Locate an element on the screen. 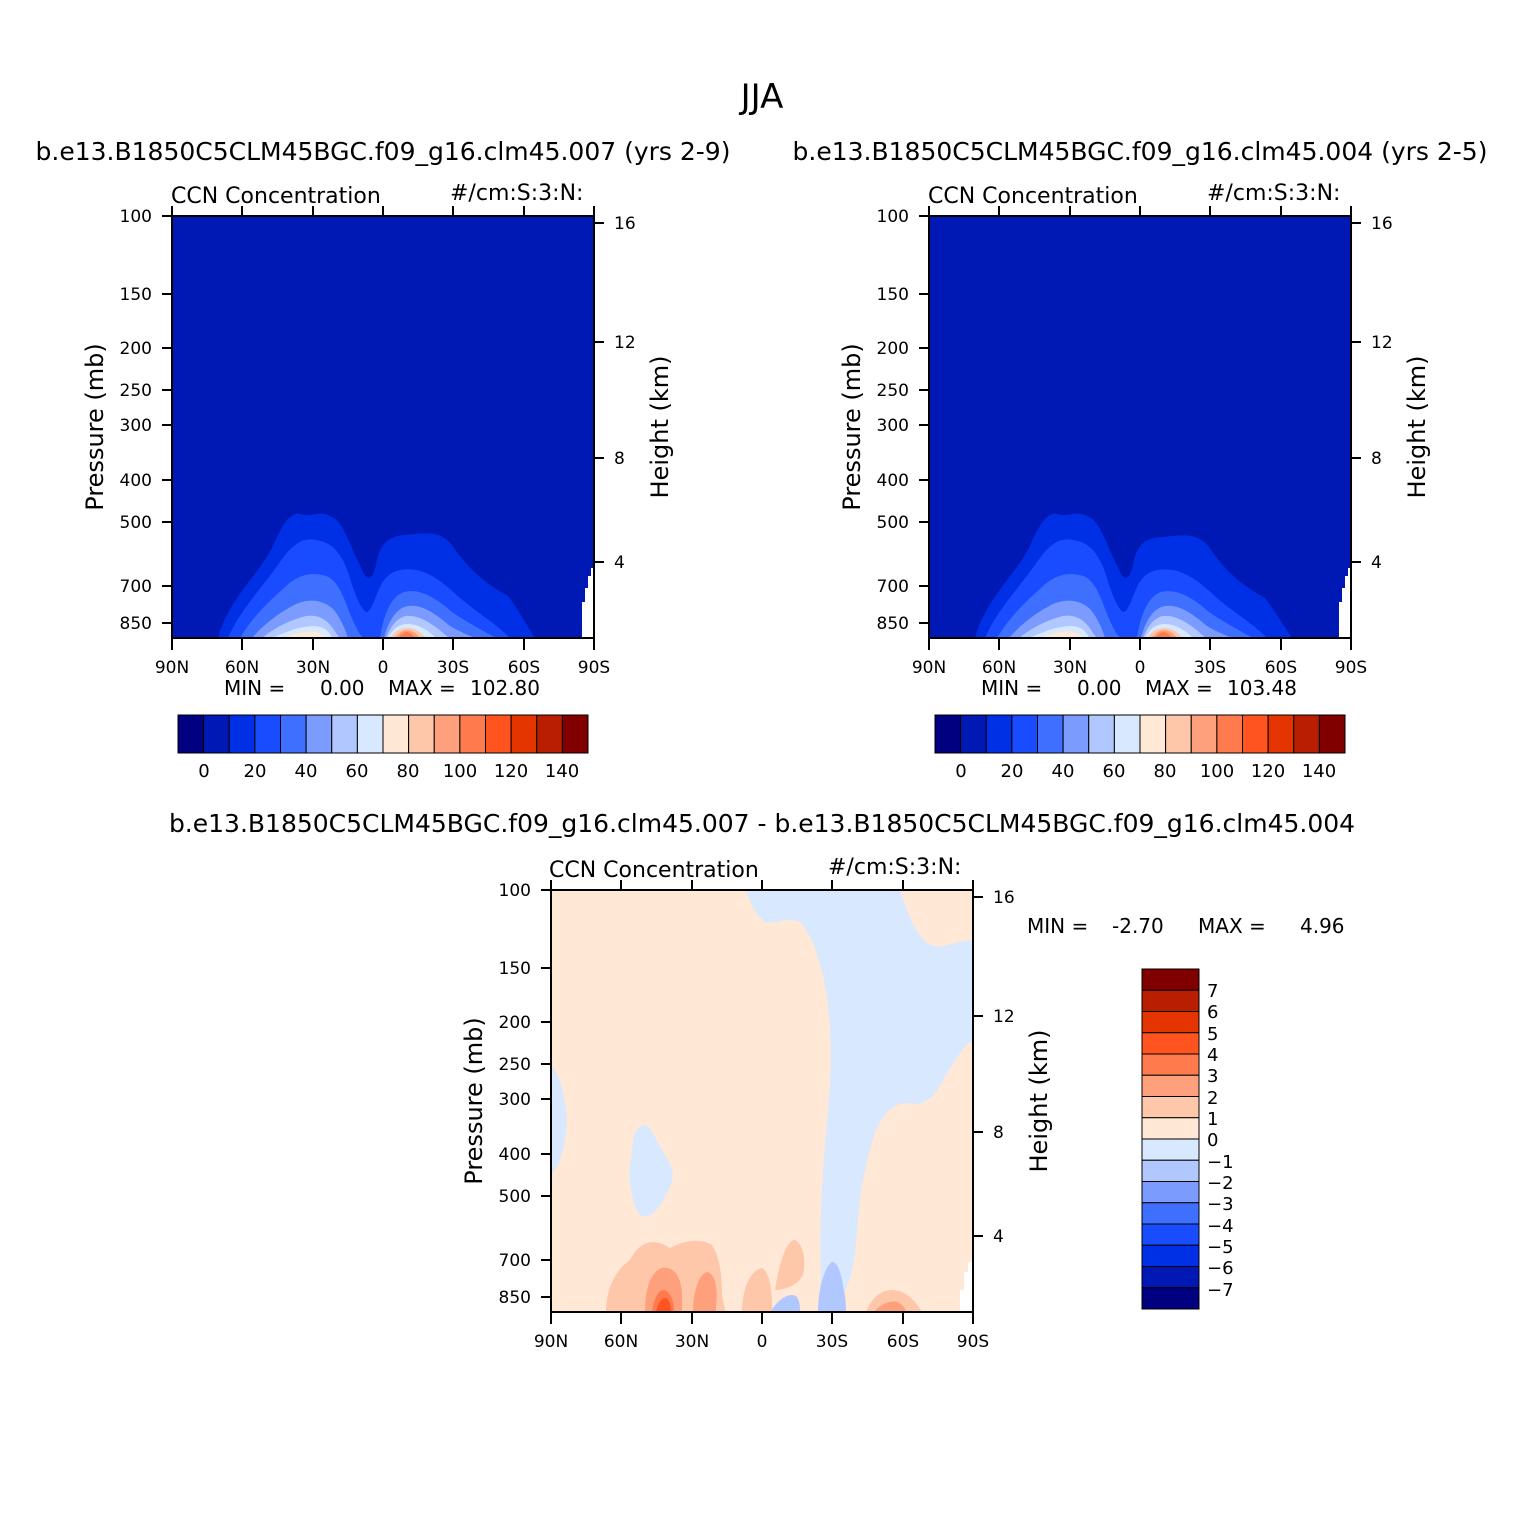 The image size is (1524, 1524). panel-2-max-value: 103.48 is located at coordinates (1262, 688).